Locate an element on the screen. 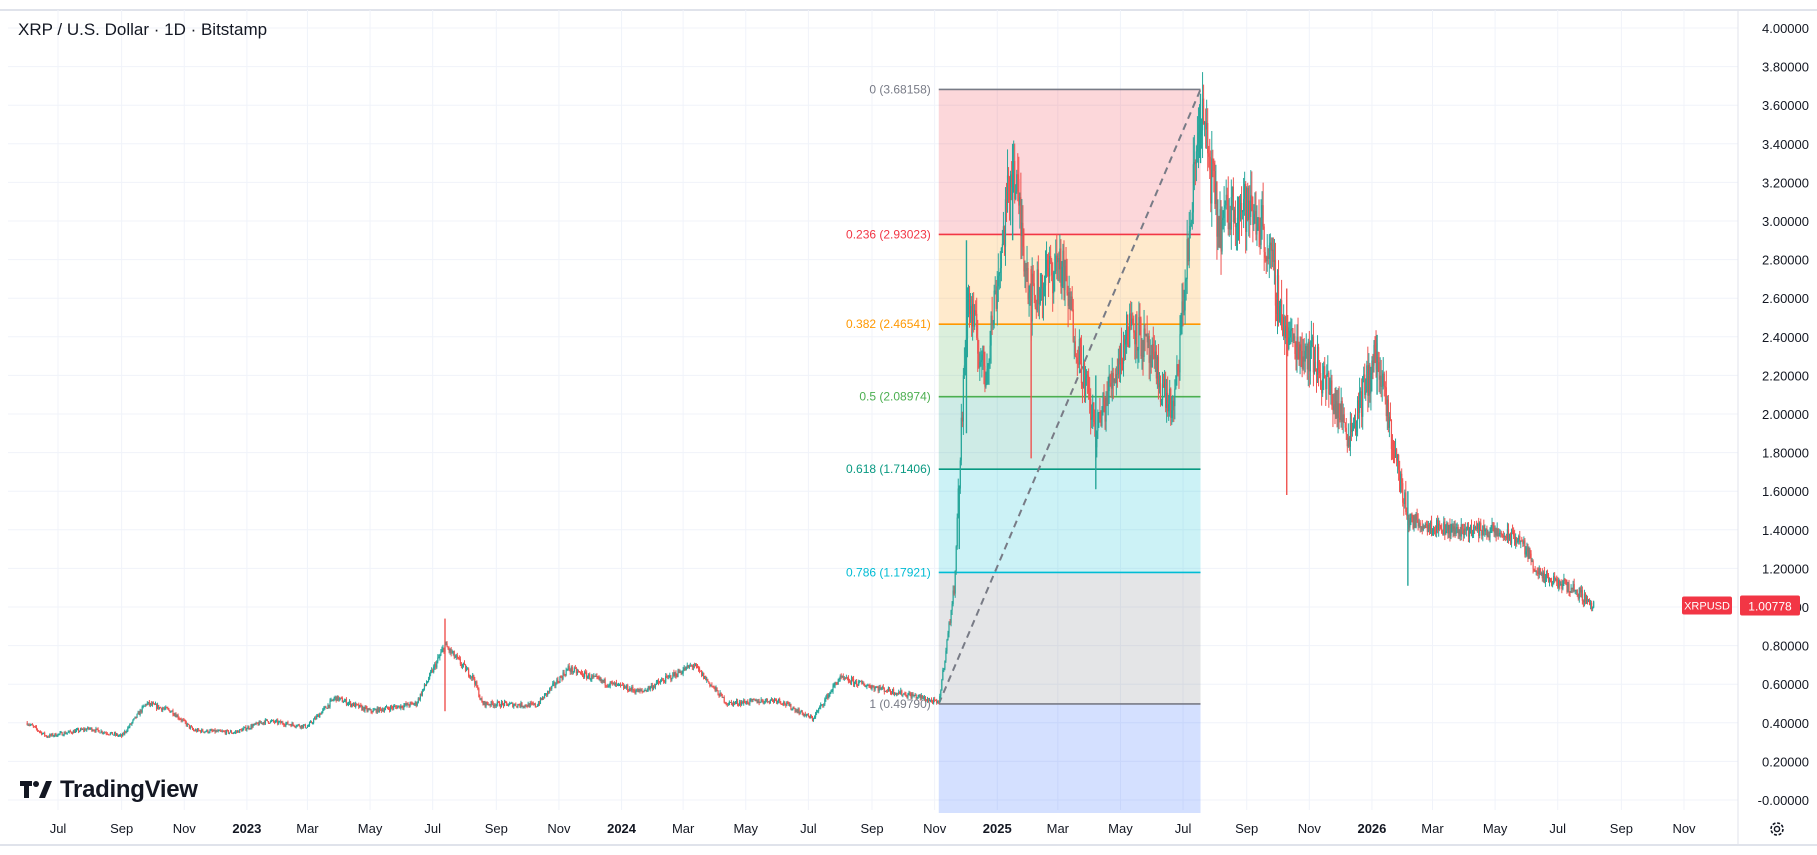 This screenshot has width=1817, height=855. x-tick-label: Sep is located at coordinates (1246, 828).